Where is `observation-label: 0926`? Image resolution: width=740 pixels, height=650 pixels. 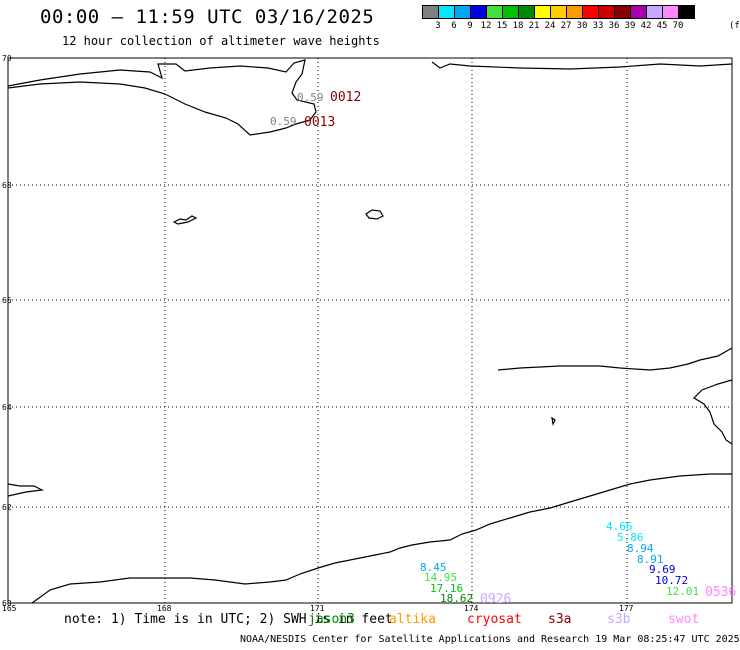 observation-label: 0926 is located at coordinates (495, 599).